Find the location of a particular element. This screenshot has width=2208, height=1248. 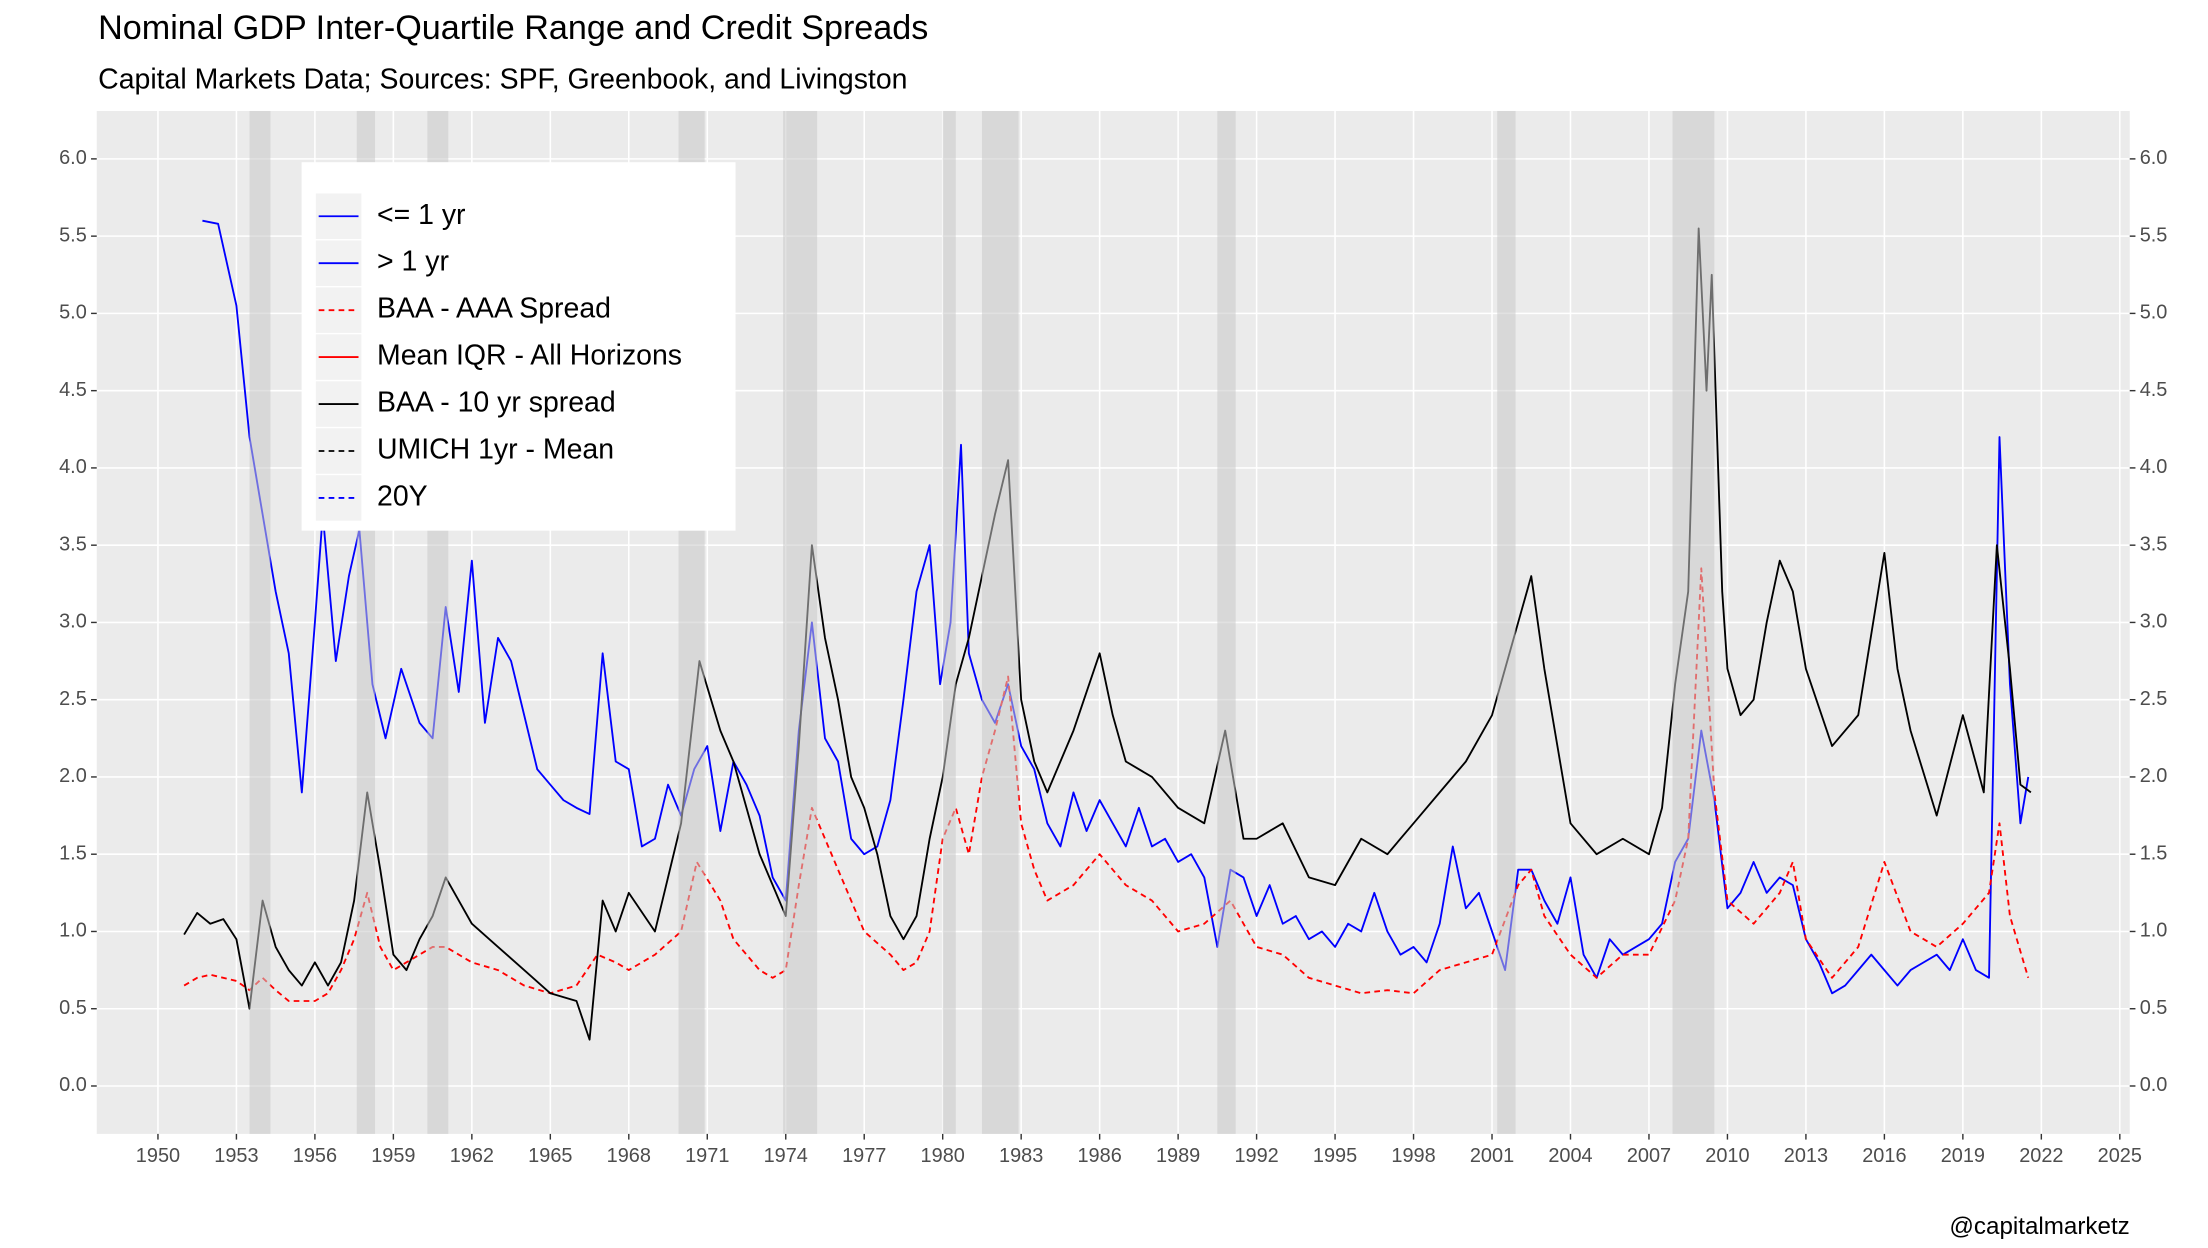

x-tick-label: 1962 is located at coordinates (472, 1156).